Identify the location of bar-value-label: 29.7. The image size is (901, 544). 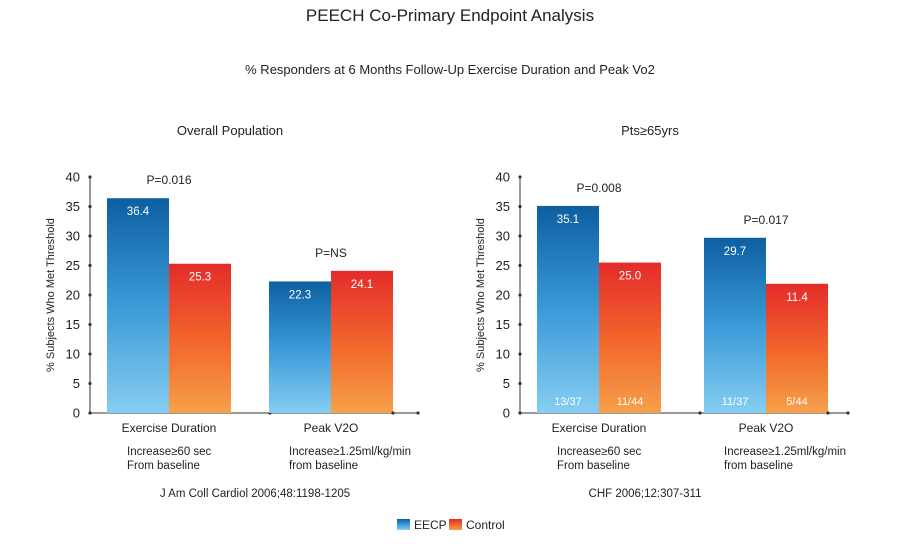
(735, 252).